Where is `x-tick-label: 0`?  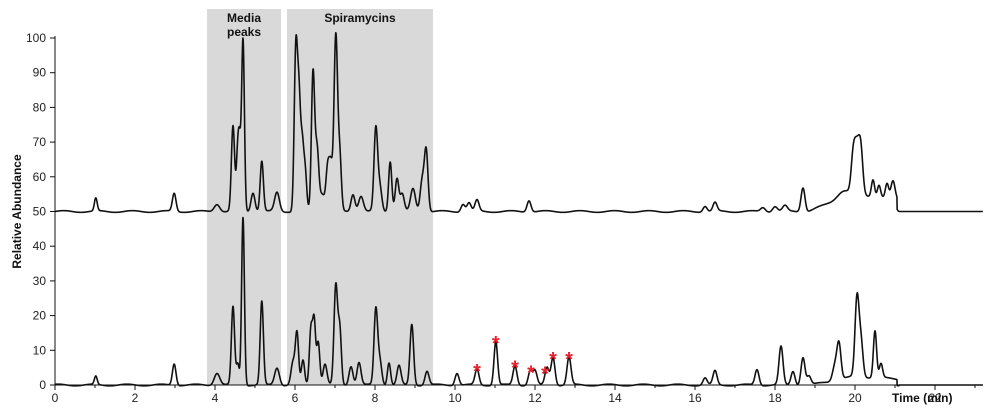 x-tick-label: 0 is located at coordinates (55, 398).